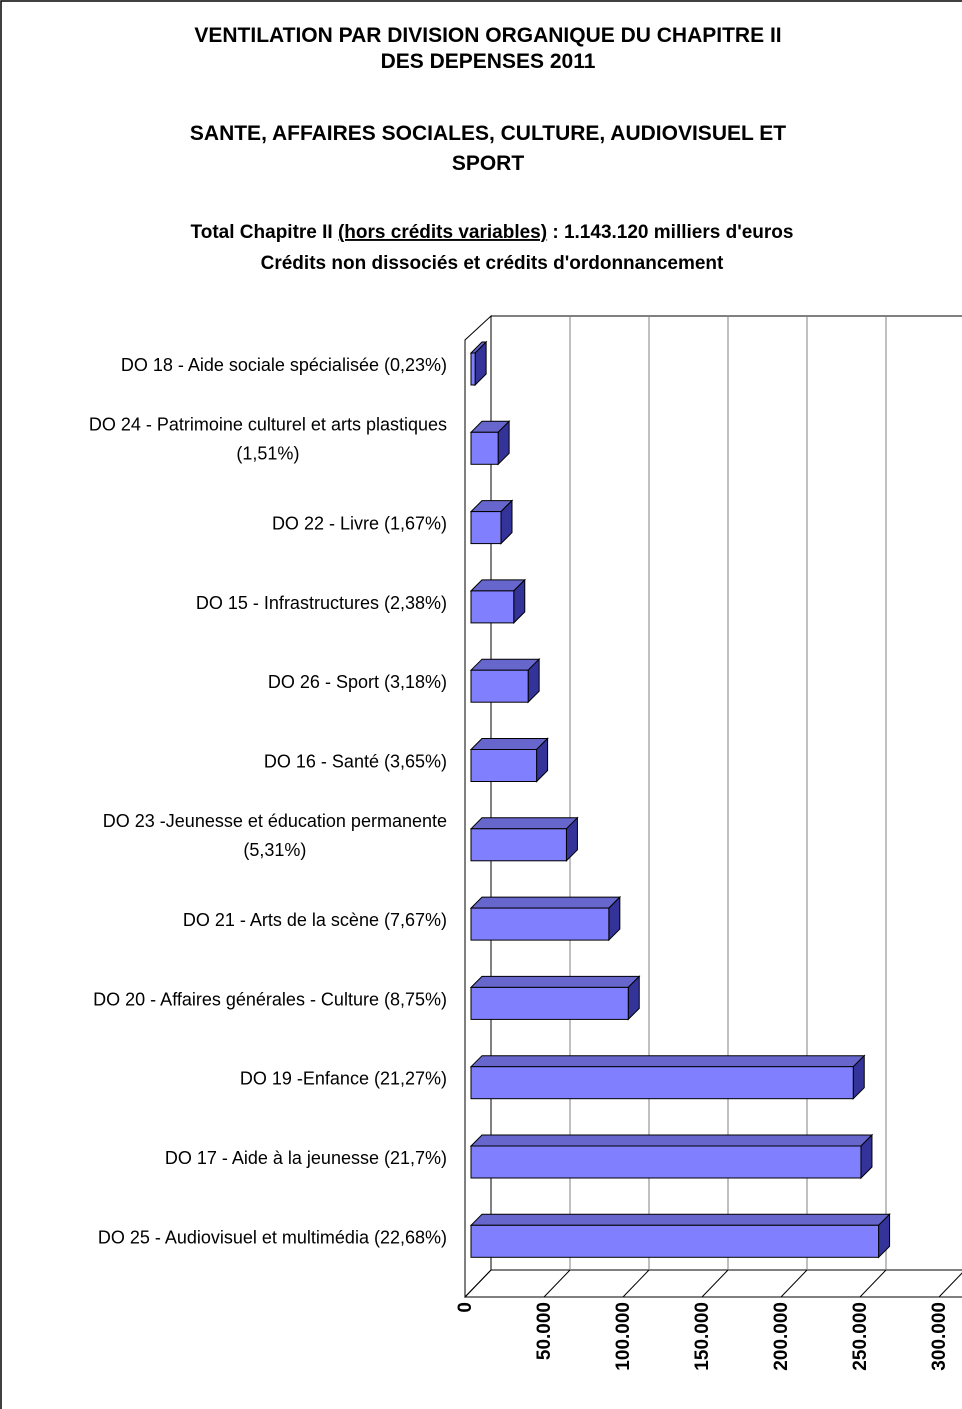 This screenshot has height=1409, width=962. What do you see at coordinates (355, 762) in the screenshot?
I see `y-tick-label: DO 16 - Santé (3,65%)` at bounding box center [355, 762].